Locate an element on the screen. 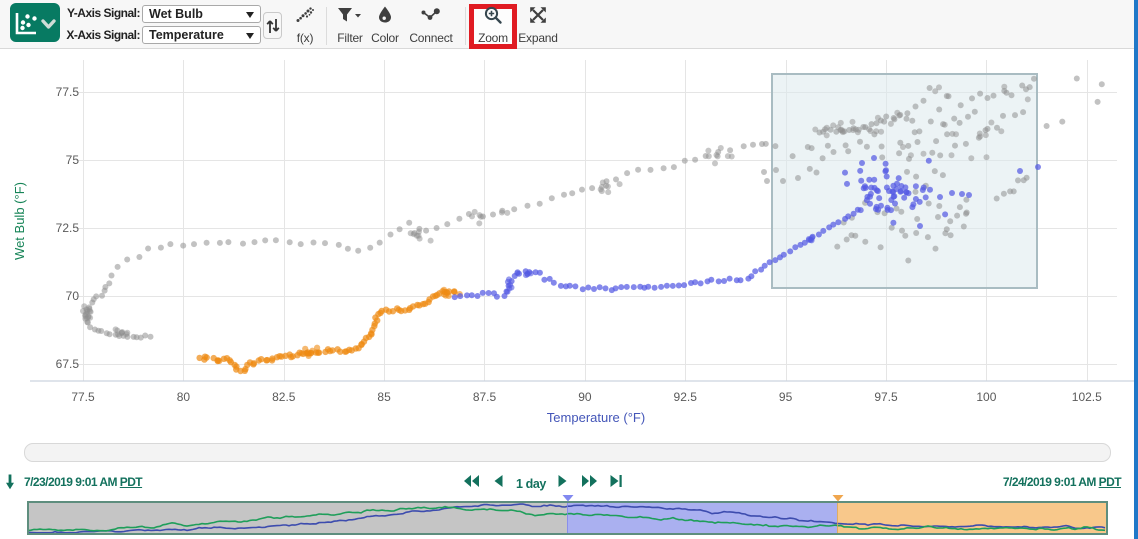 Image resolution: width=1138 pixels, height=539 pixels. svg-text: 102.5 is located at coordinates (1087, 397).